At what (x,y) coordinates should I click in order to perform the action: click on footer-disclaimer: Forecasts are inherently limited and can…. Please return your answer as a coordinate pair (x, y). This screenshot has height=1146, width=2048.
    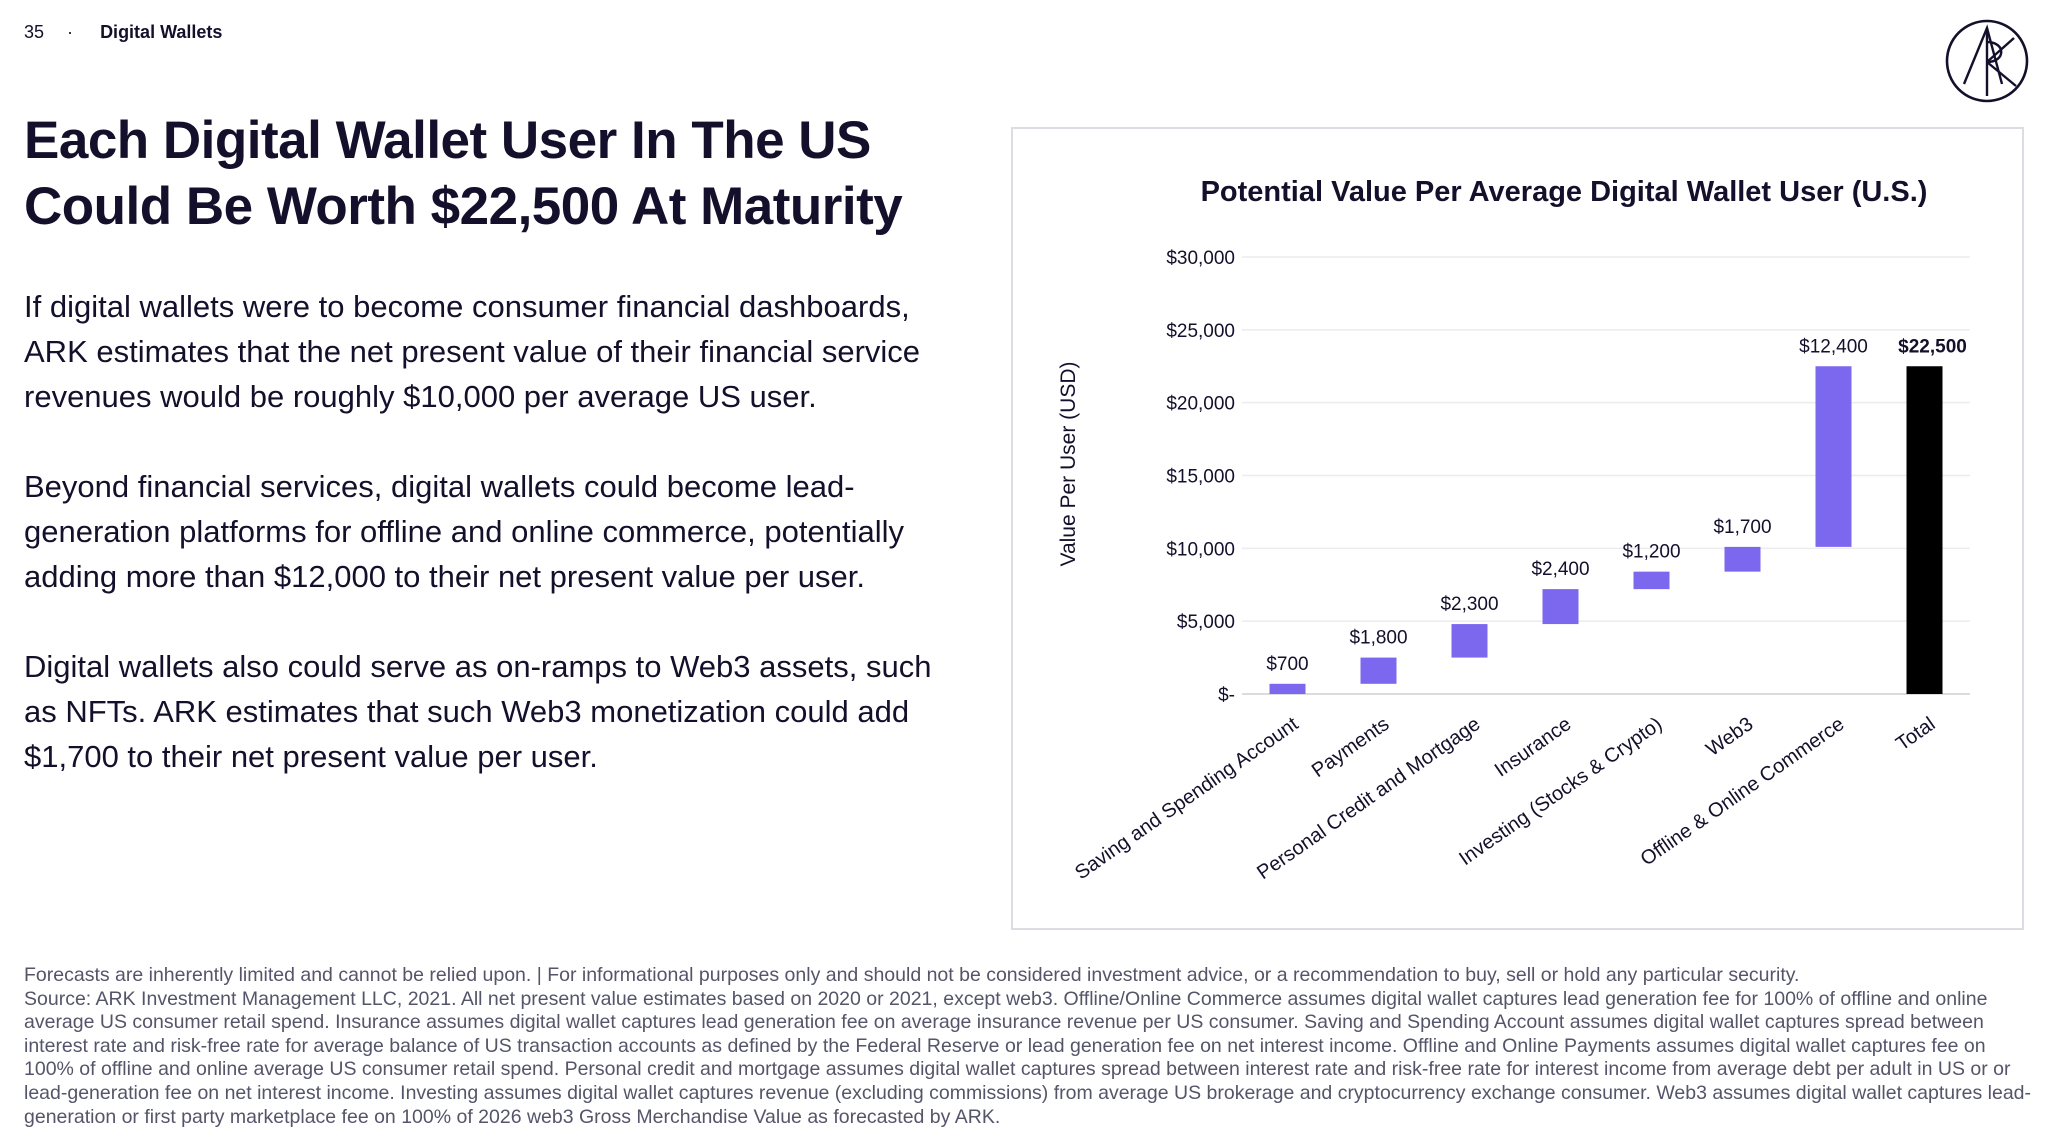
    Looking at the image, I should click on (912, 975).